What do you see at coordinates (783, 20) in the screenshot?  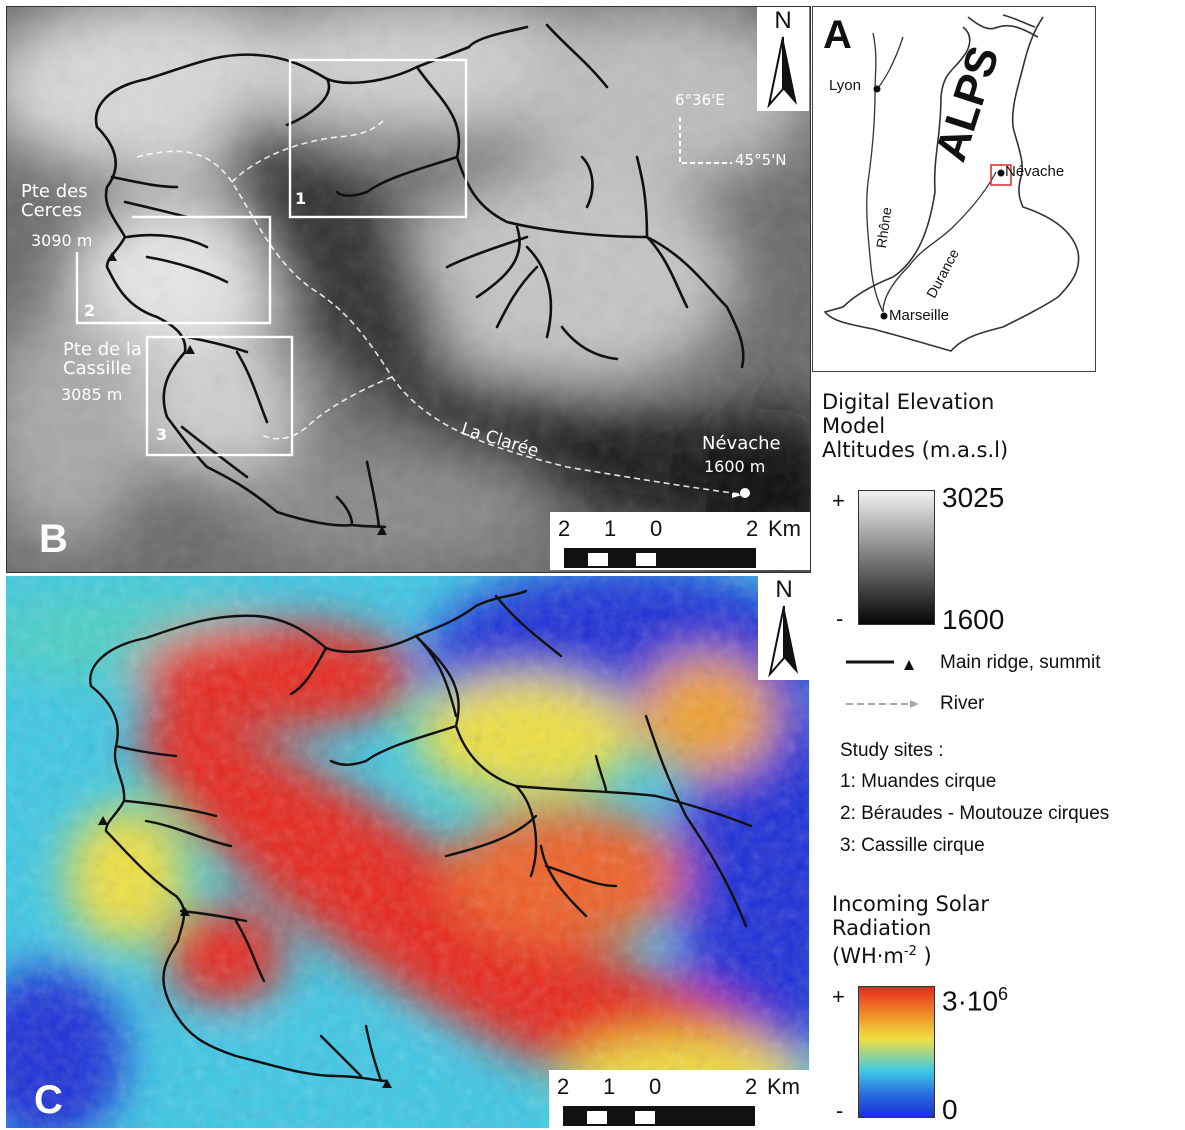 I see `north-label-b: N` at bounding box center [783, 20].